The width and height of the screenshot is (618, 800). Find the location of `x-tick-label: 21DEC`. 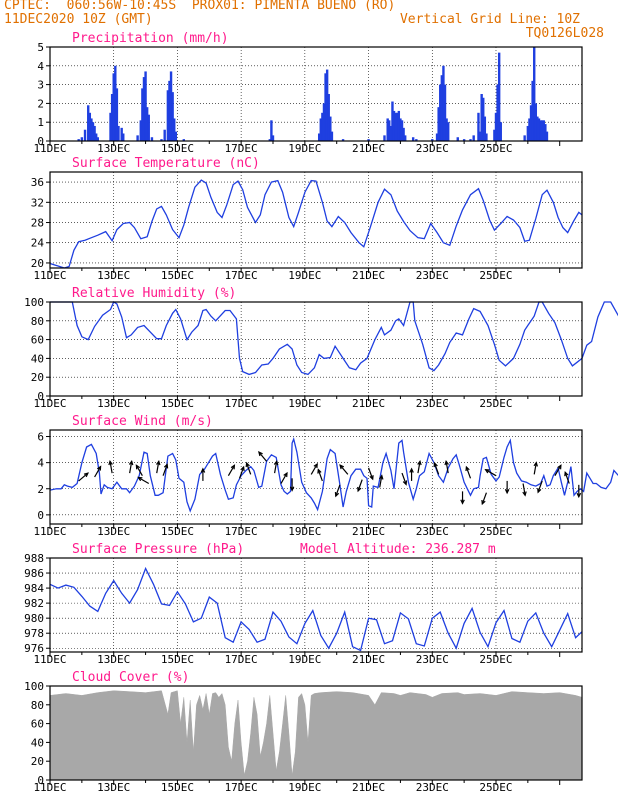

x-tick-label: 21DEC is located at coordinates (368, 275).